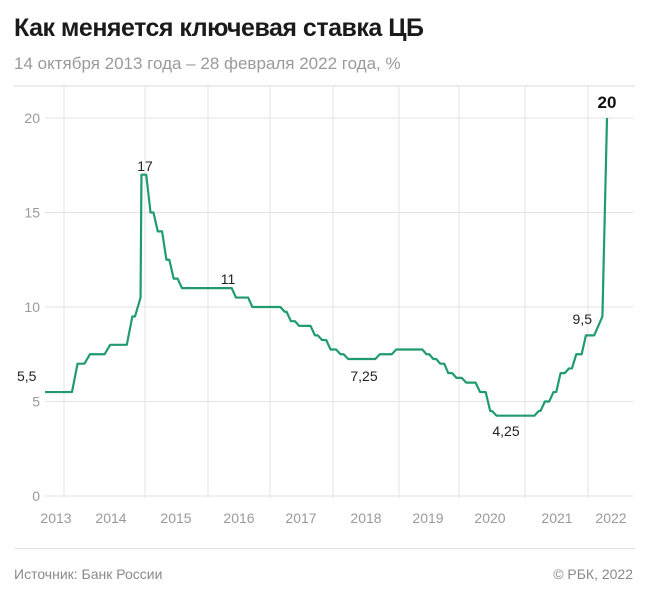 The width and height of the screenshot is (649, 600). Describe the element at coordinates (32, 307) in the screenshot. I see `y-tick-label: 10` at that location.